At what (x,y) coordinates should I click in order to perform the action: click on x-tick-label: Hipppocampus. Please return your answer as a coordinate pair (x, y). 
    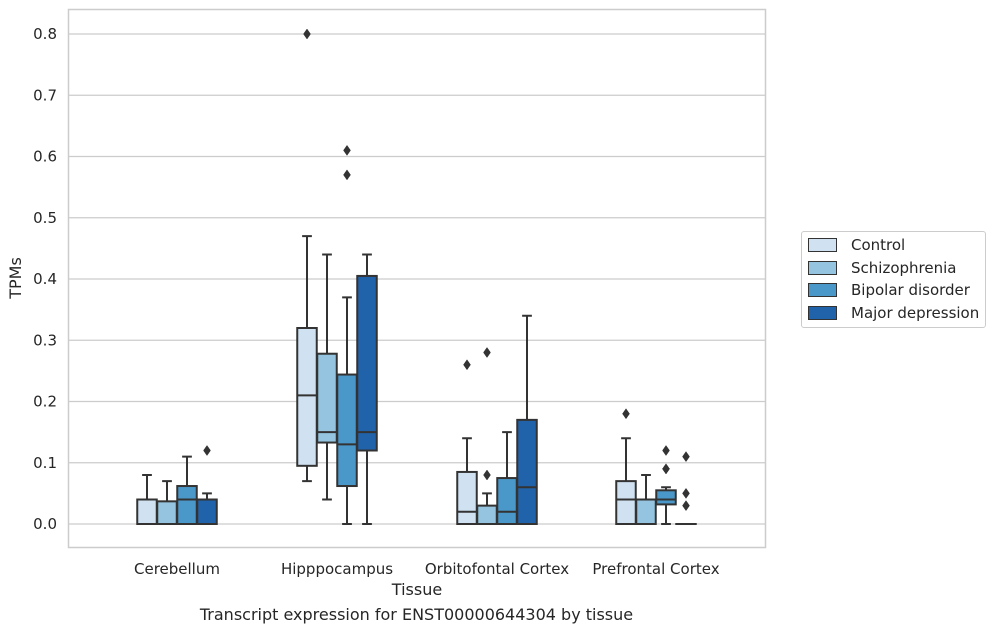
    Looking at the image, I should click on (337, 569).